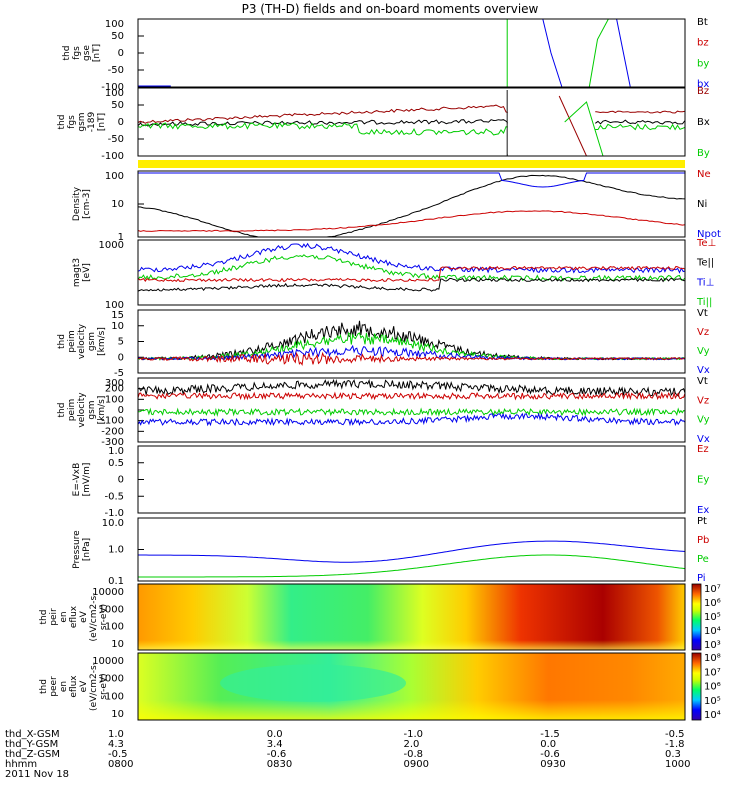  Describe the element at coordinates (703, 84) in the screenshot. I see `panel-fgs_gse-legend-3: bx` at that location.